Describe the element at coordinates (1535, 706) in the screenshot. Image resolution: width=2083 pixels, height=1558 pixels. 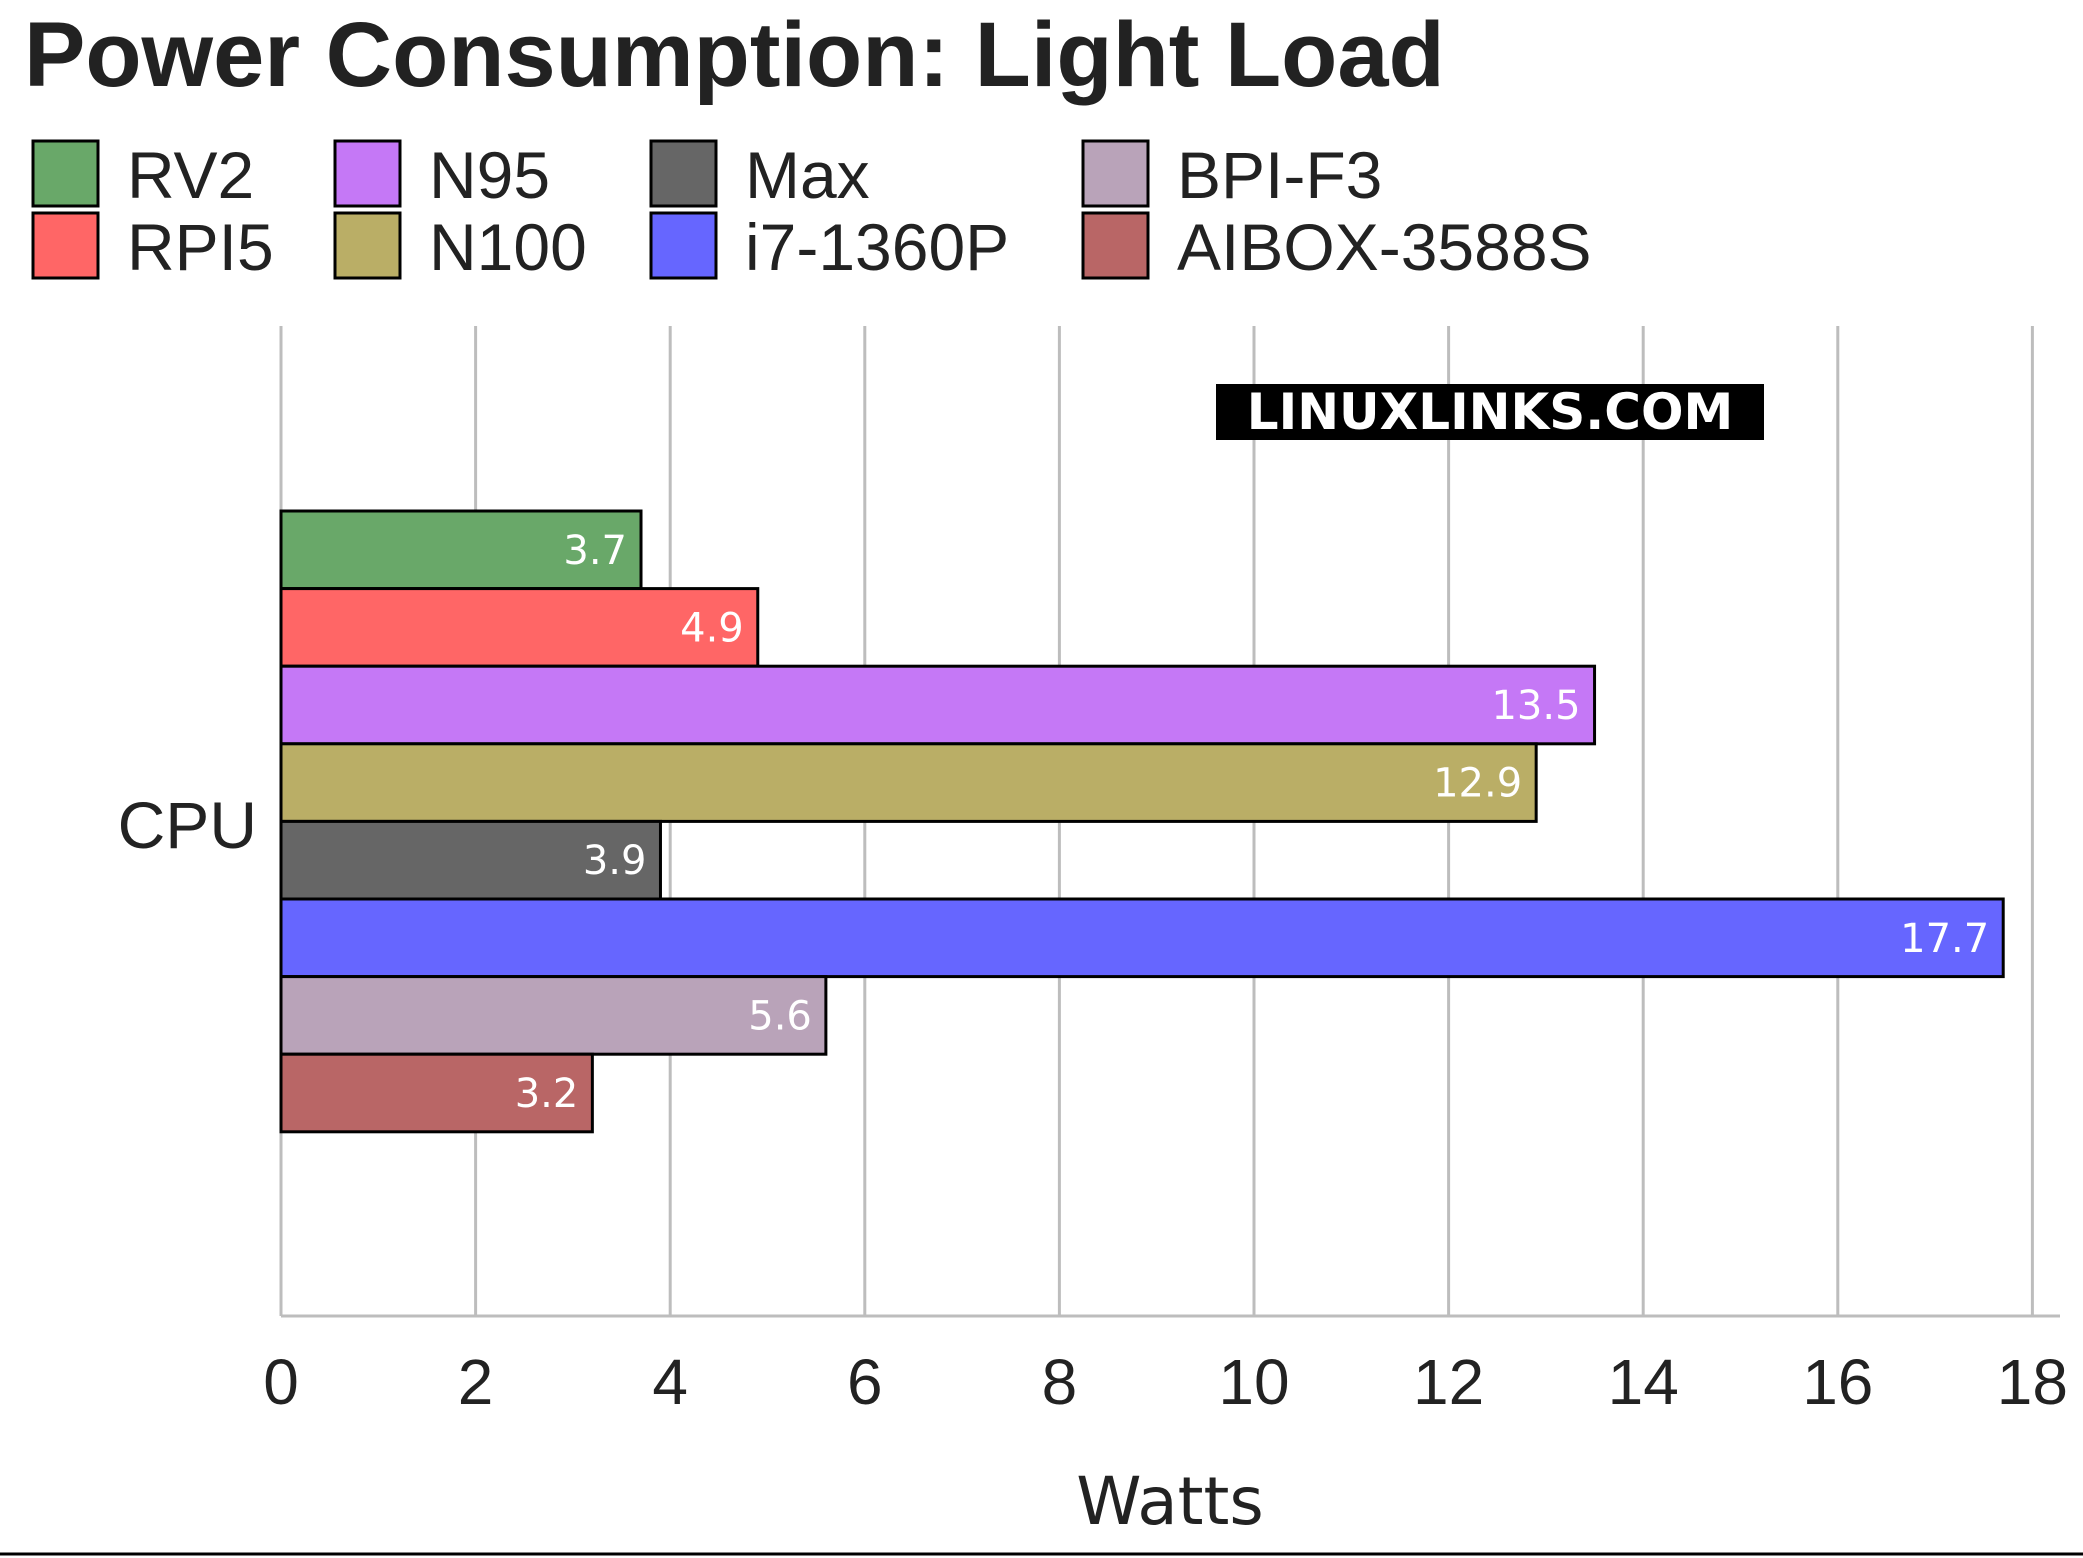
I see `data-label: 13.5` at that location.